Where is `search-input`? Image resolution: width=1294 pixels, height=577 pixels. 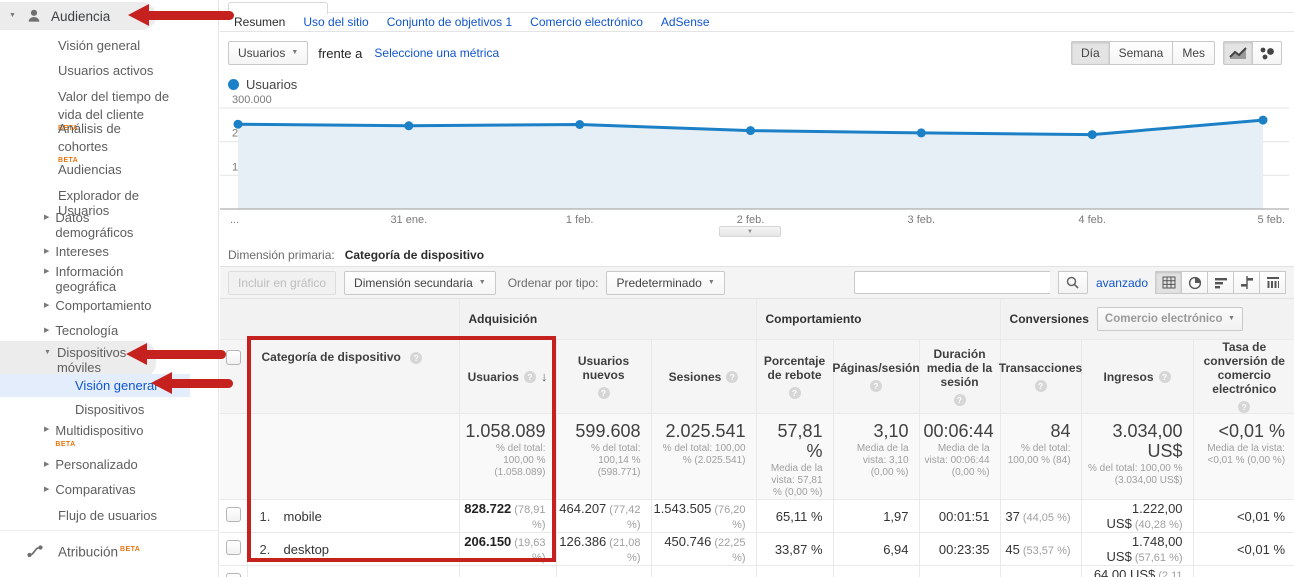
search-input is located at coordinates (951, 282).